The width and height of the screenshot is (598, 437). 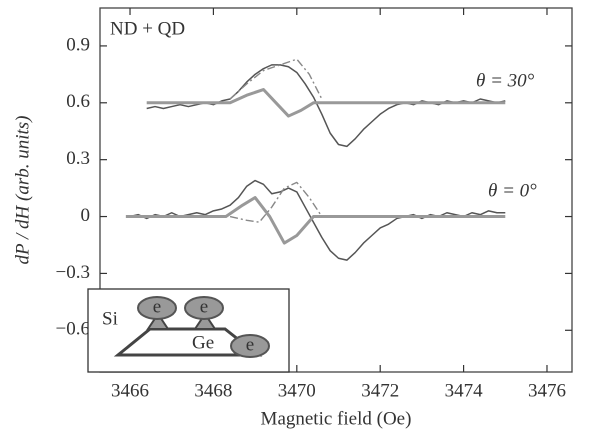 What do you see at coordinates (547, 390) in the screenshot?
I see `x-tick-label: 3476` at bounding box center [547, 390].